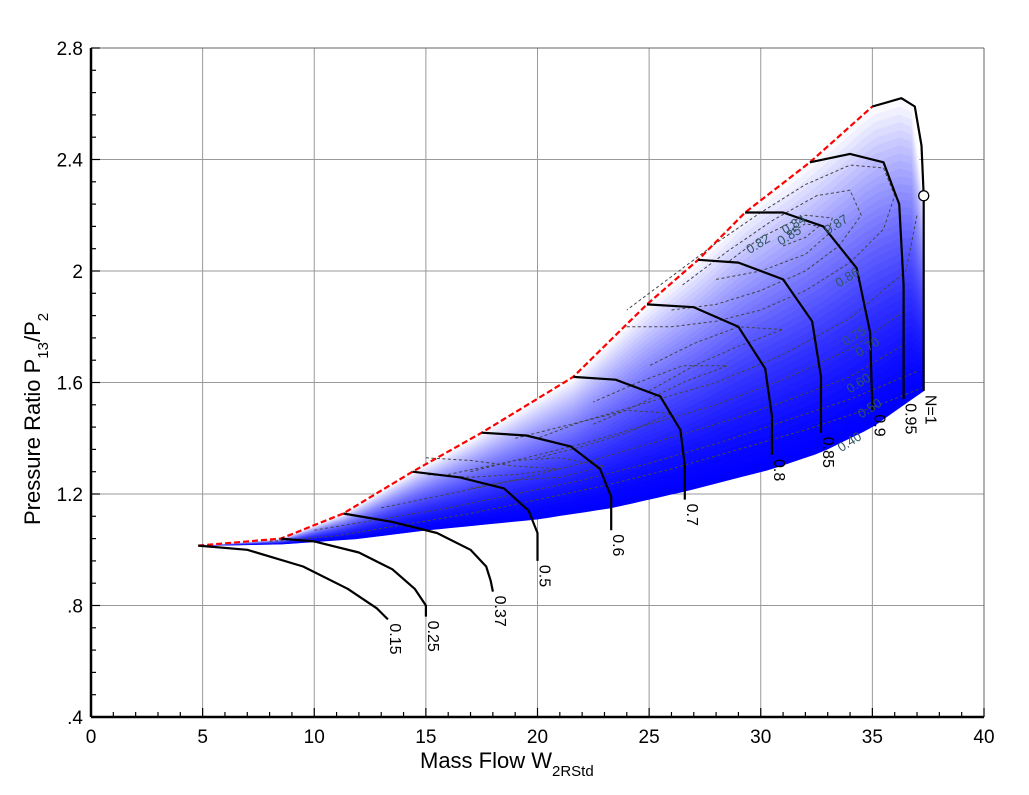 The height and width of the screenshot is (795, 1029). I want to click on speed-label: 0.6, so click(617, 545).